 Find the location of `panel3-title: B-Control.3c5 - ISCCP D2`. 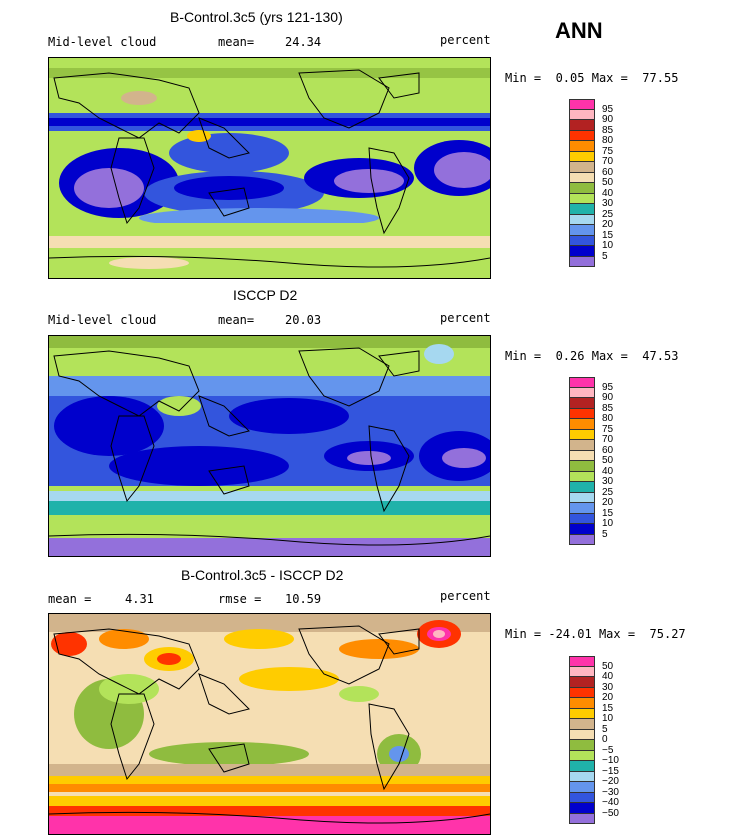

panel3-title: B-Control.3c5 - ISCCP D2 is located at coordinates (262, 575).